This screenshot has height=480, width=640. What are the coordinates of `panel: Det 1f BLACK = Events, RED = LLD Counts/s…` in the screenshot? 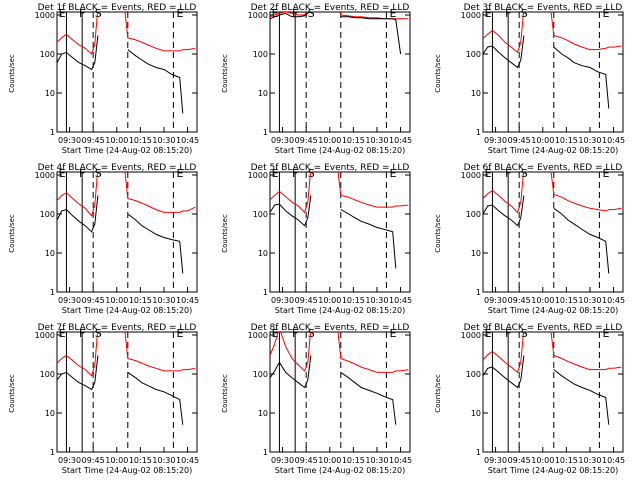 It's located at (103, 79).